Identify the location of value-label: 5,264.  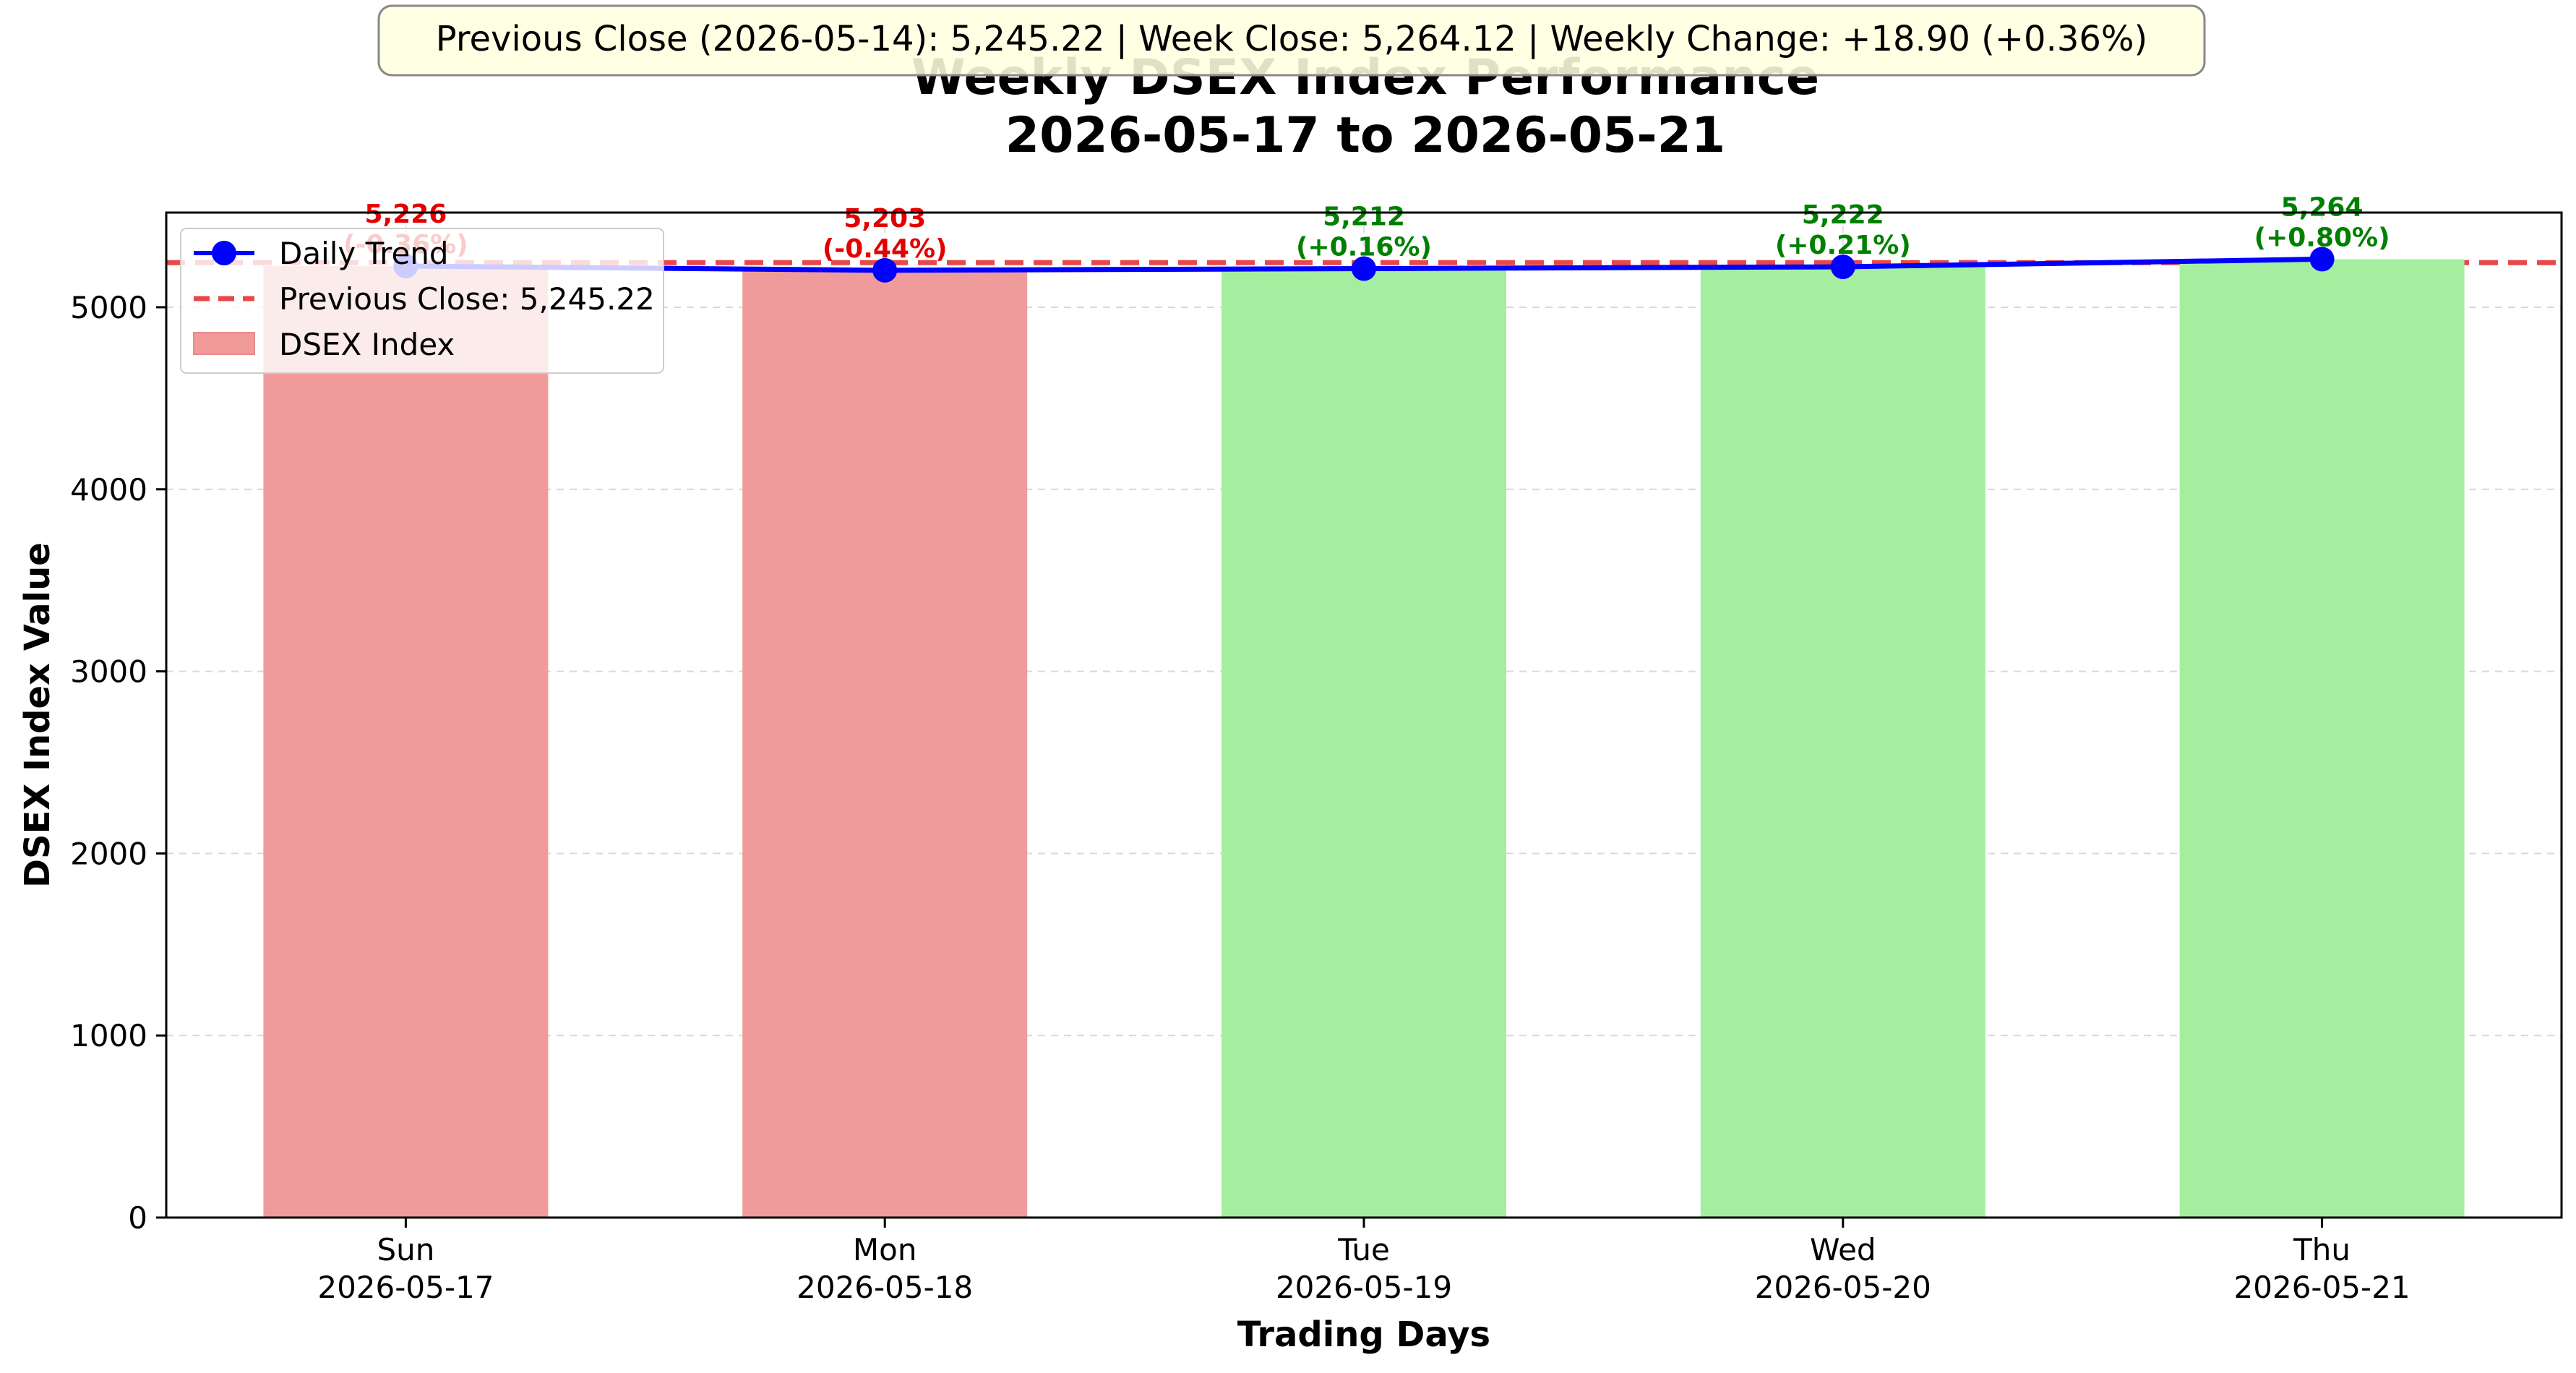
(2322, 207).